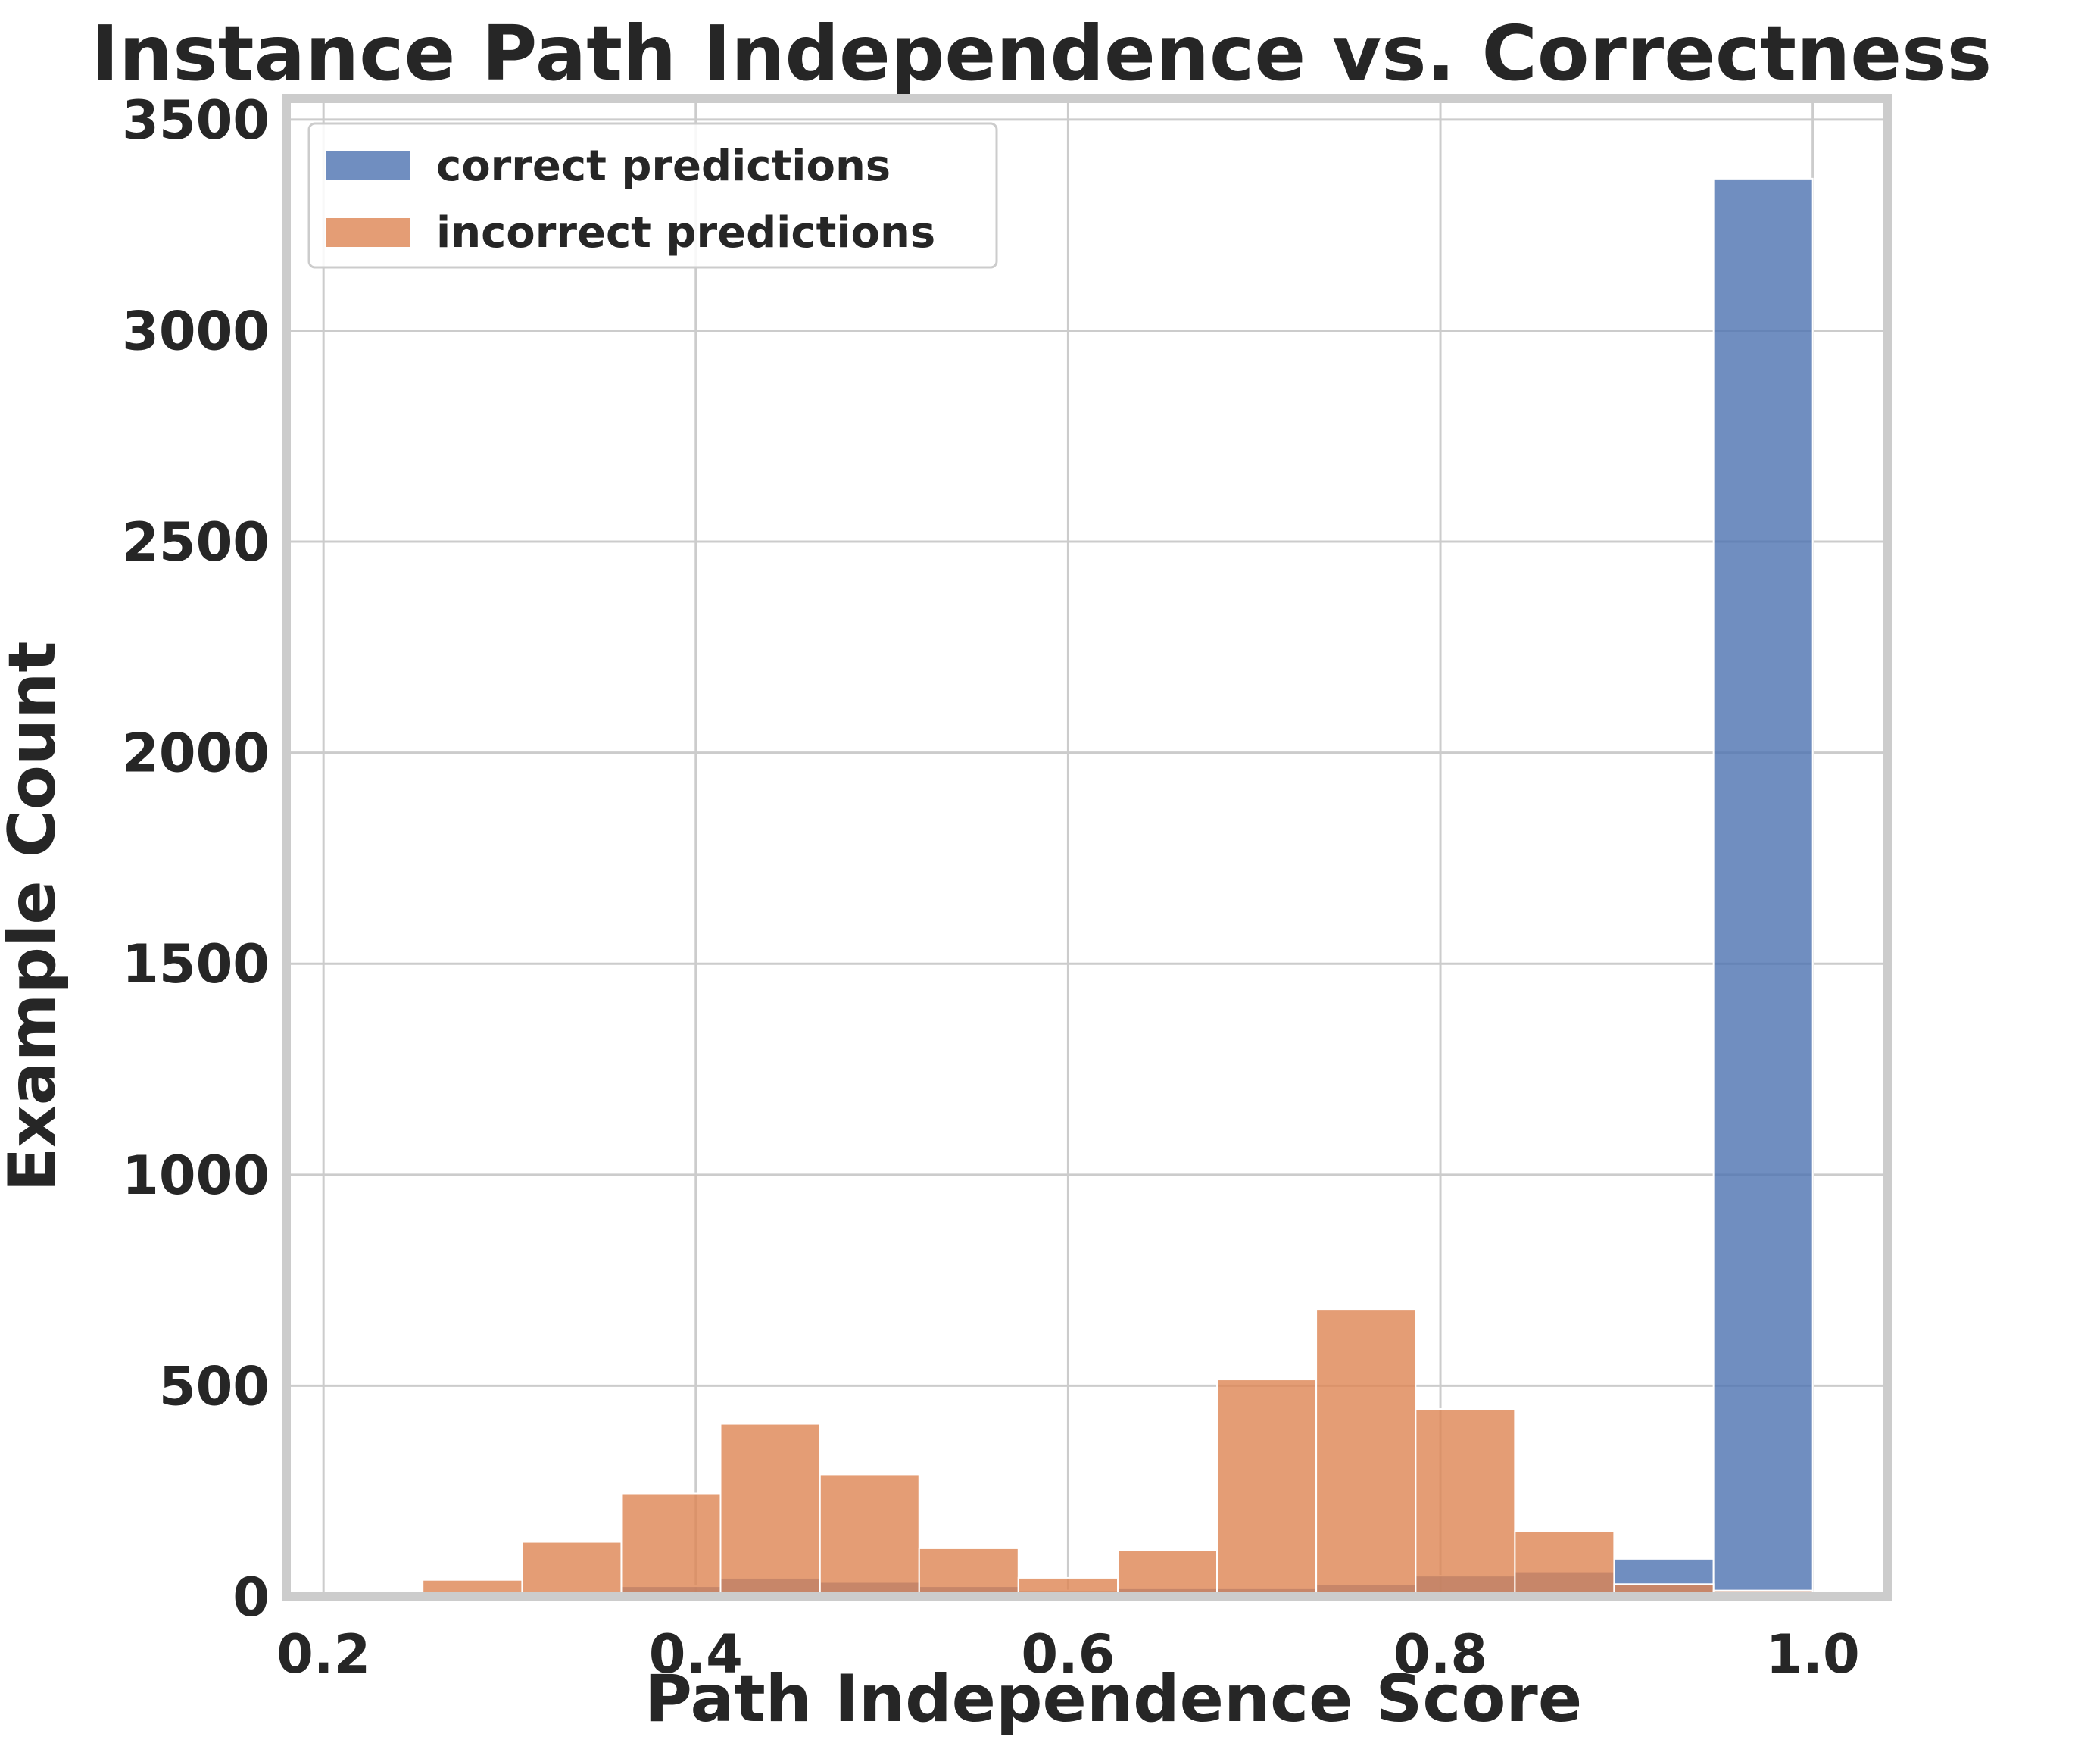 The width and height of the screenshot is (2100, 1743). I want to click on x-tick-label: 0.6, so click(1068, 1654).